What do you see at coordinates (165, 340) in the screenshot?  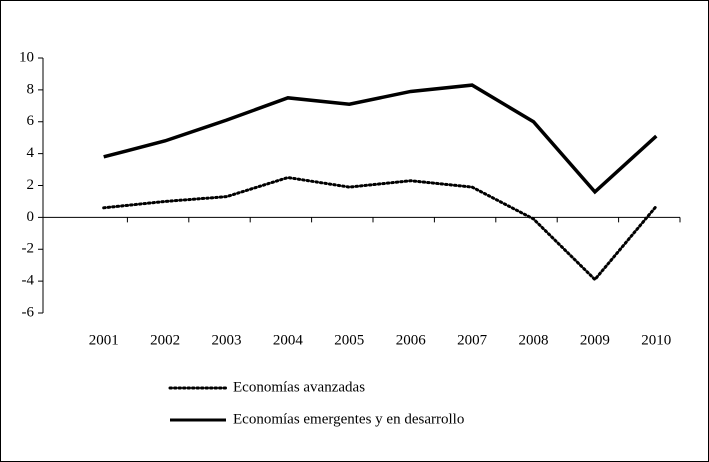 I see `x-tick-label: 2002` at bounding box center [165, 340].